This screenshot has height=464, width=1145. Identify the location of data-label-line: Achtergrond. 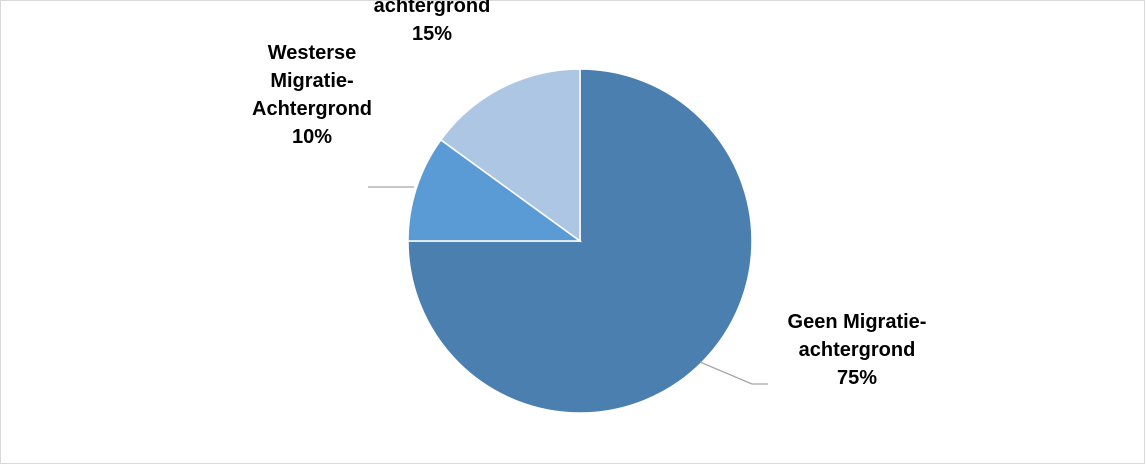
(312, 109).